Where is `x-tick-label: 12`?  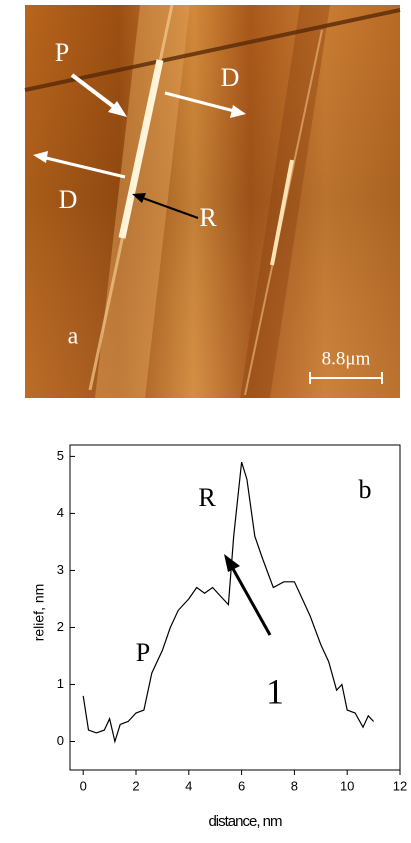 x-tick-label: 12 is located at coordinates (400, 785).